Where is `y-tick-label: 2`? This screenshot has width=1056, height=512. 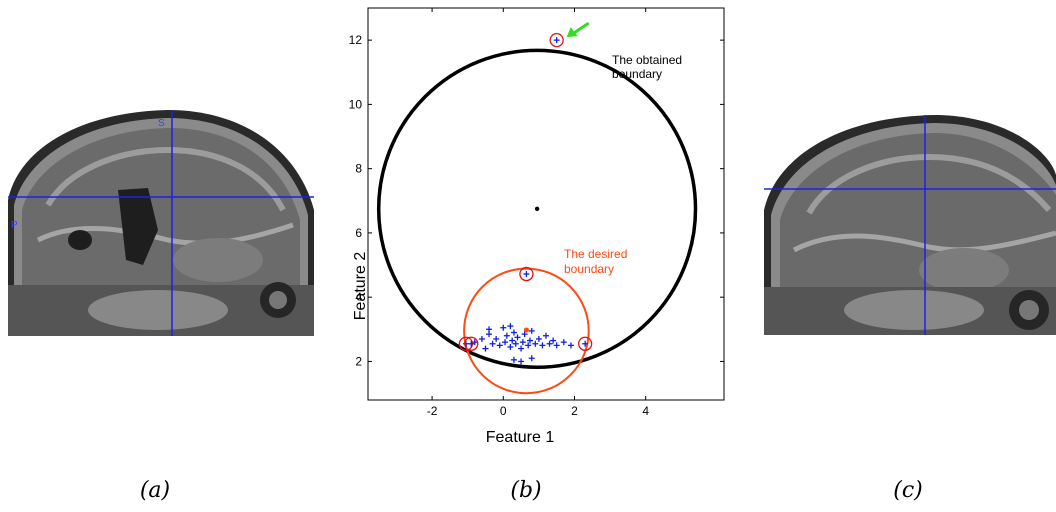
y-tick-label: 2 is located at coordinates (358, 361).